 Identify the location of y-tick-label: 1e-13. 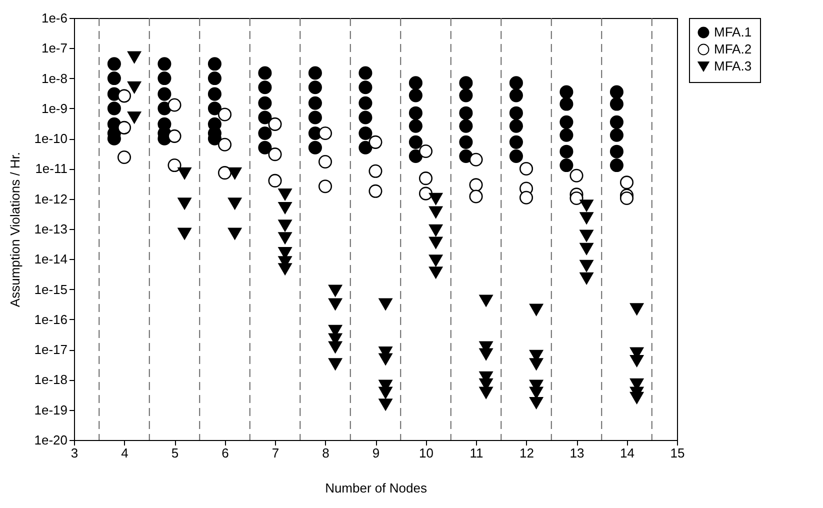
(51, 229).